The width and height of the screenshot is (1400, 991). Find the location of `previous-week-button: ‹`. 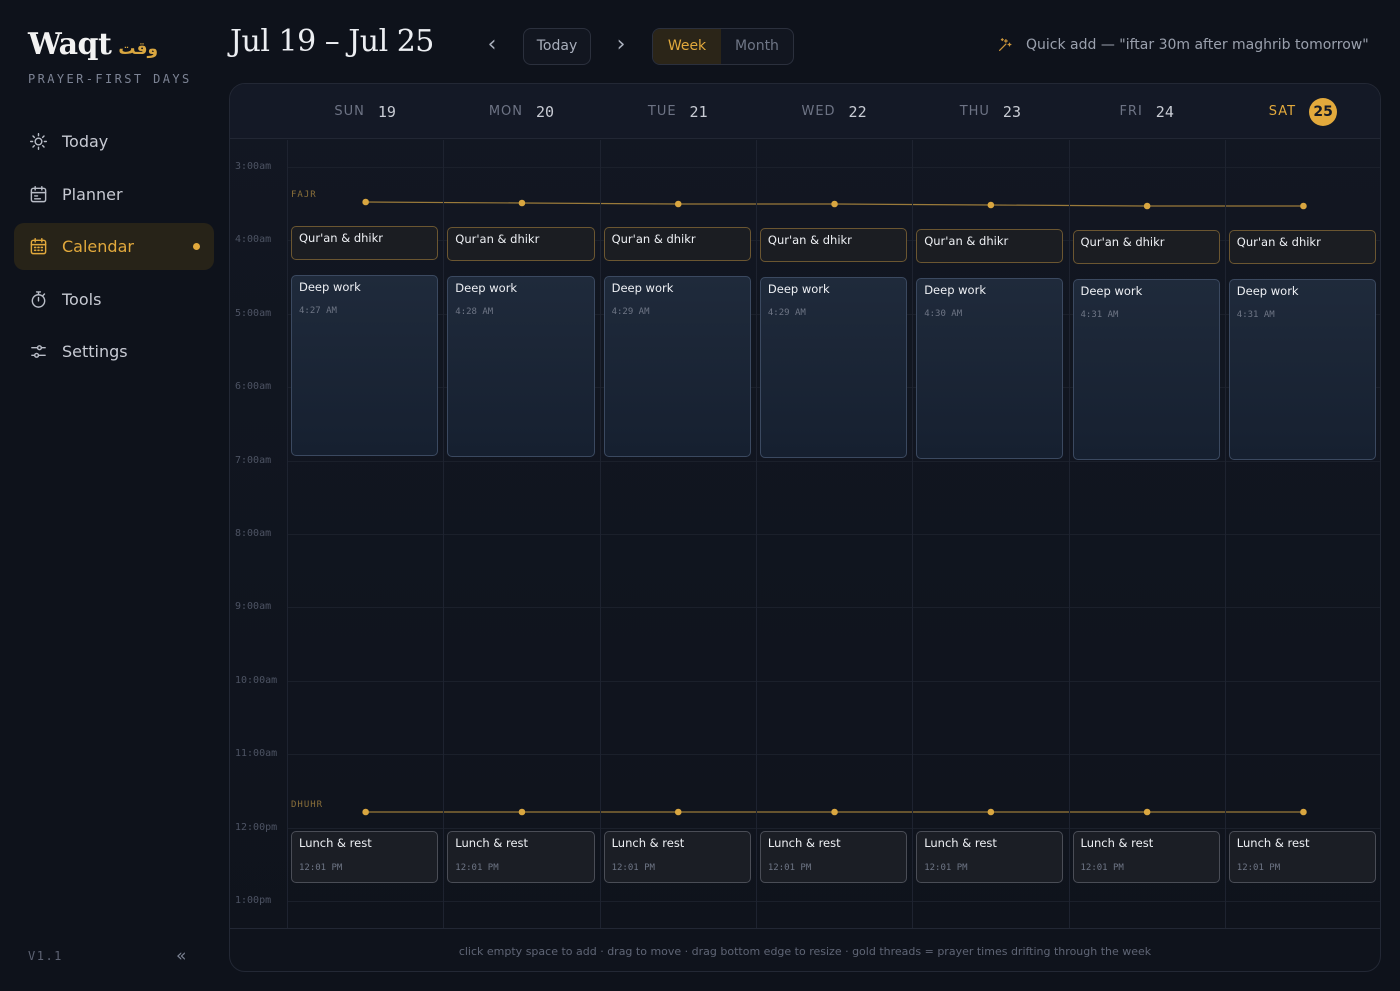

previous-week-button: ‹ is located at coordinates (492, 44).